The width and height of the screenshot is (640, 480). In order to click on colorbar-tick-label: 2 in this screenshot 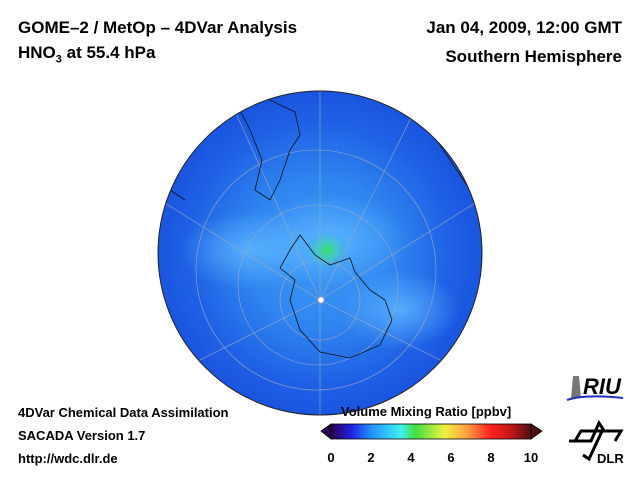, I will do `click(371, 457)`.